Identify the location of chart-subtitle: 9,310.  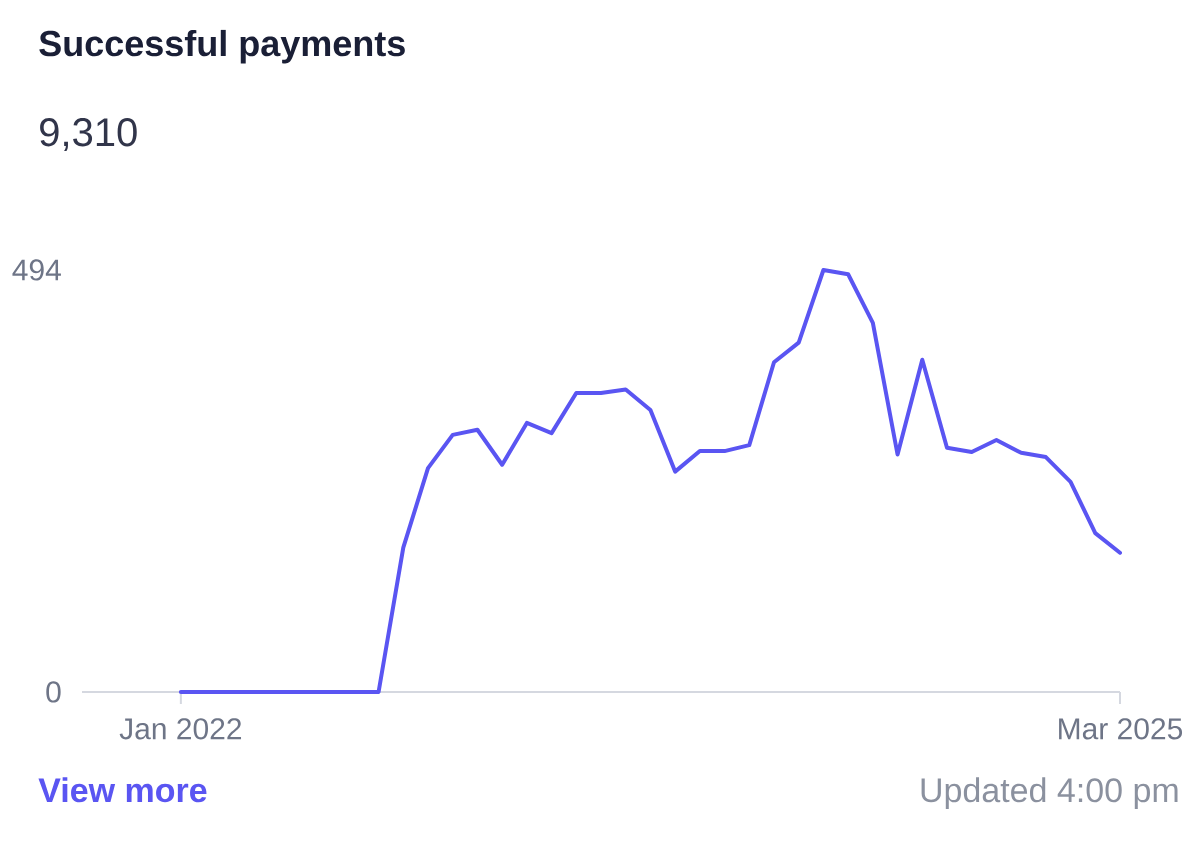
(88, 135).